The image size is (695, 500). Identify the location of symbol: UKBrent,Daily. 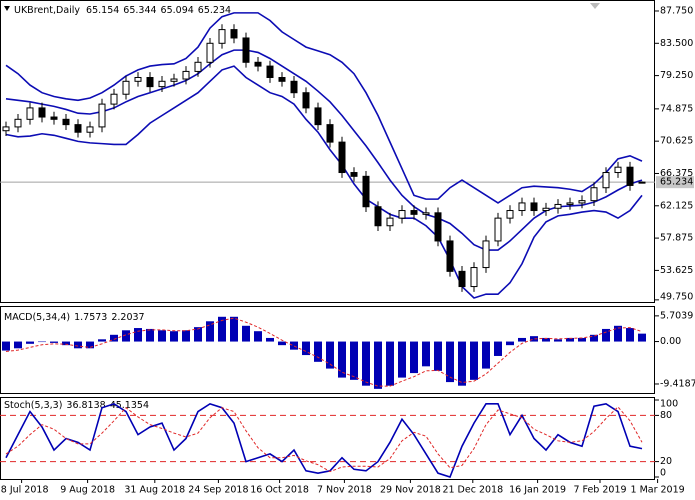
(47, 10).